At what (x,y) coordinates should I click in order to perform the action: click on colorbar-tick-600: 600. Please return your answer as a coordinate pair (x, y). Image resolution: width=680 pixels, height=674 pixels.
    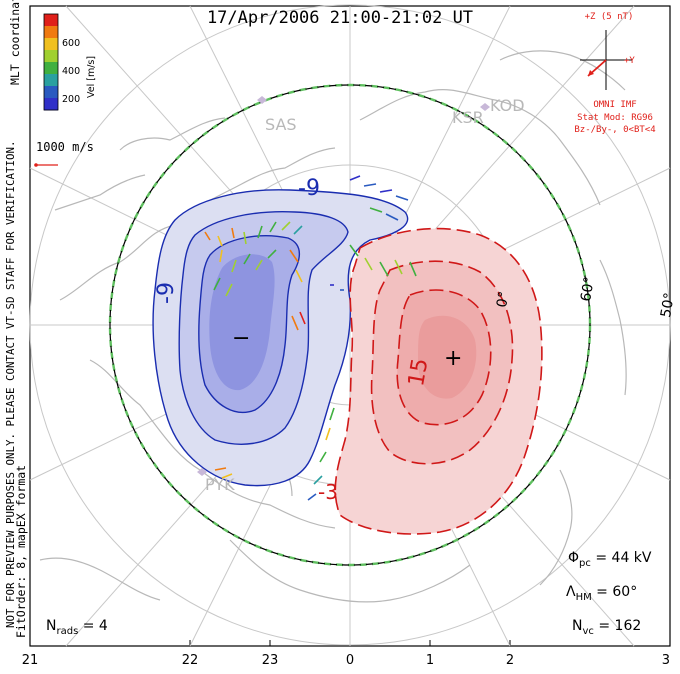
    Looking at the image, I should click on (71, 43).